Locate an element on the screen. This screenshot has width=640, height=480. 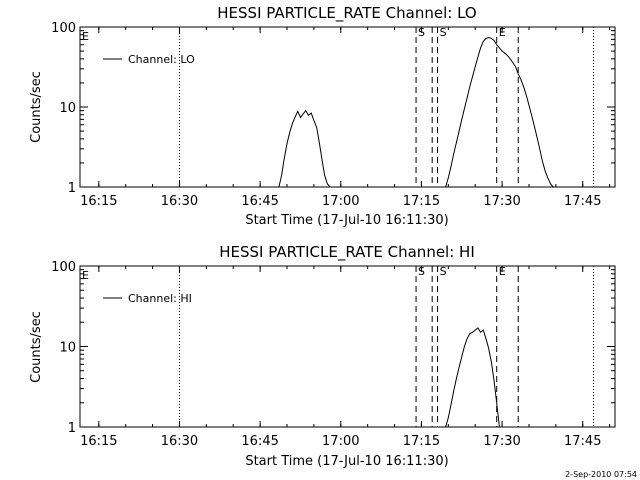
panel-lo-ytick-label-1: 10 is located at coordinates (67, 108).